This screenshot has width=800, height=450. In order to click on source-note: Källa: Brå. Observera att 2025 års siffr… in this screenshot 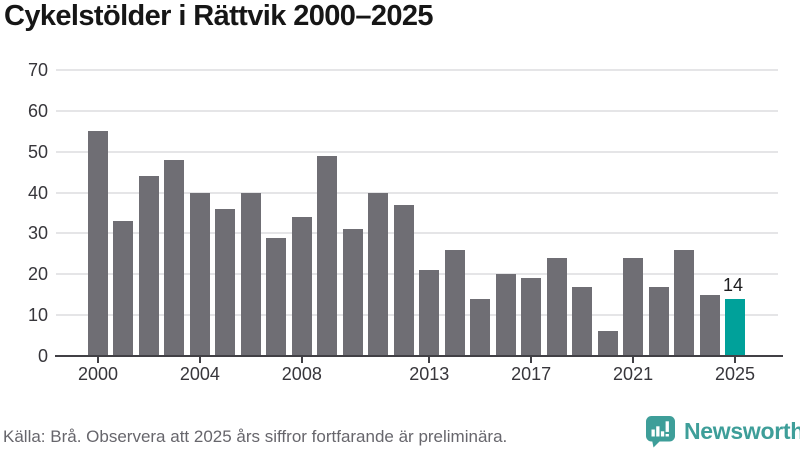, I will do `click(255, 436)`.